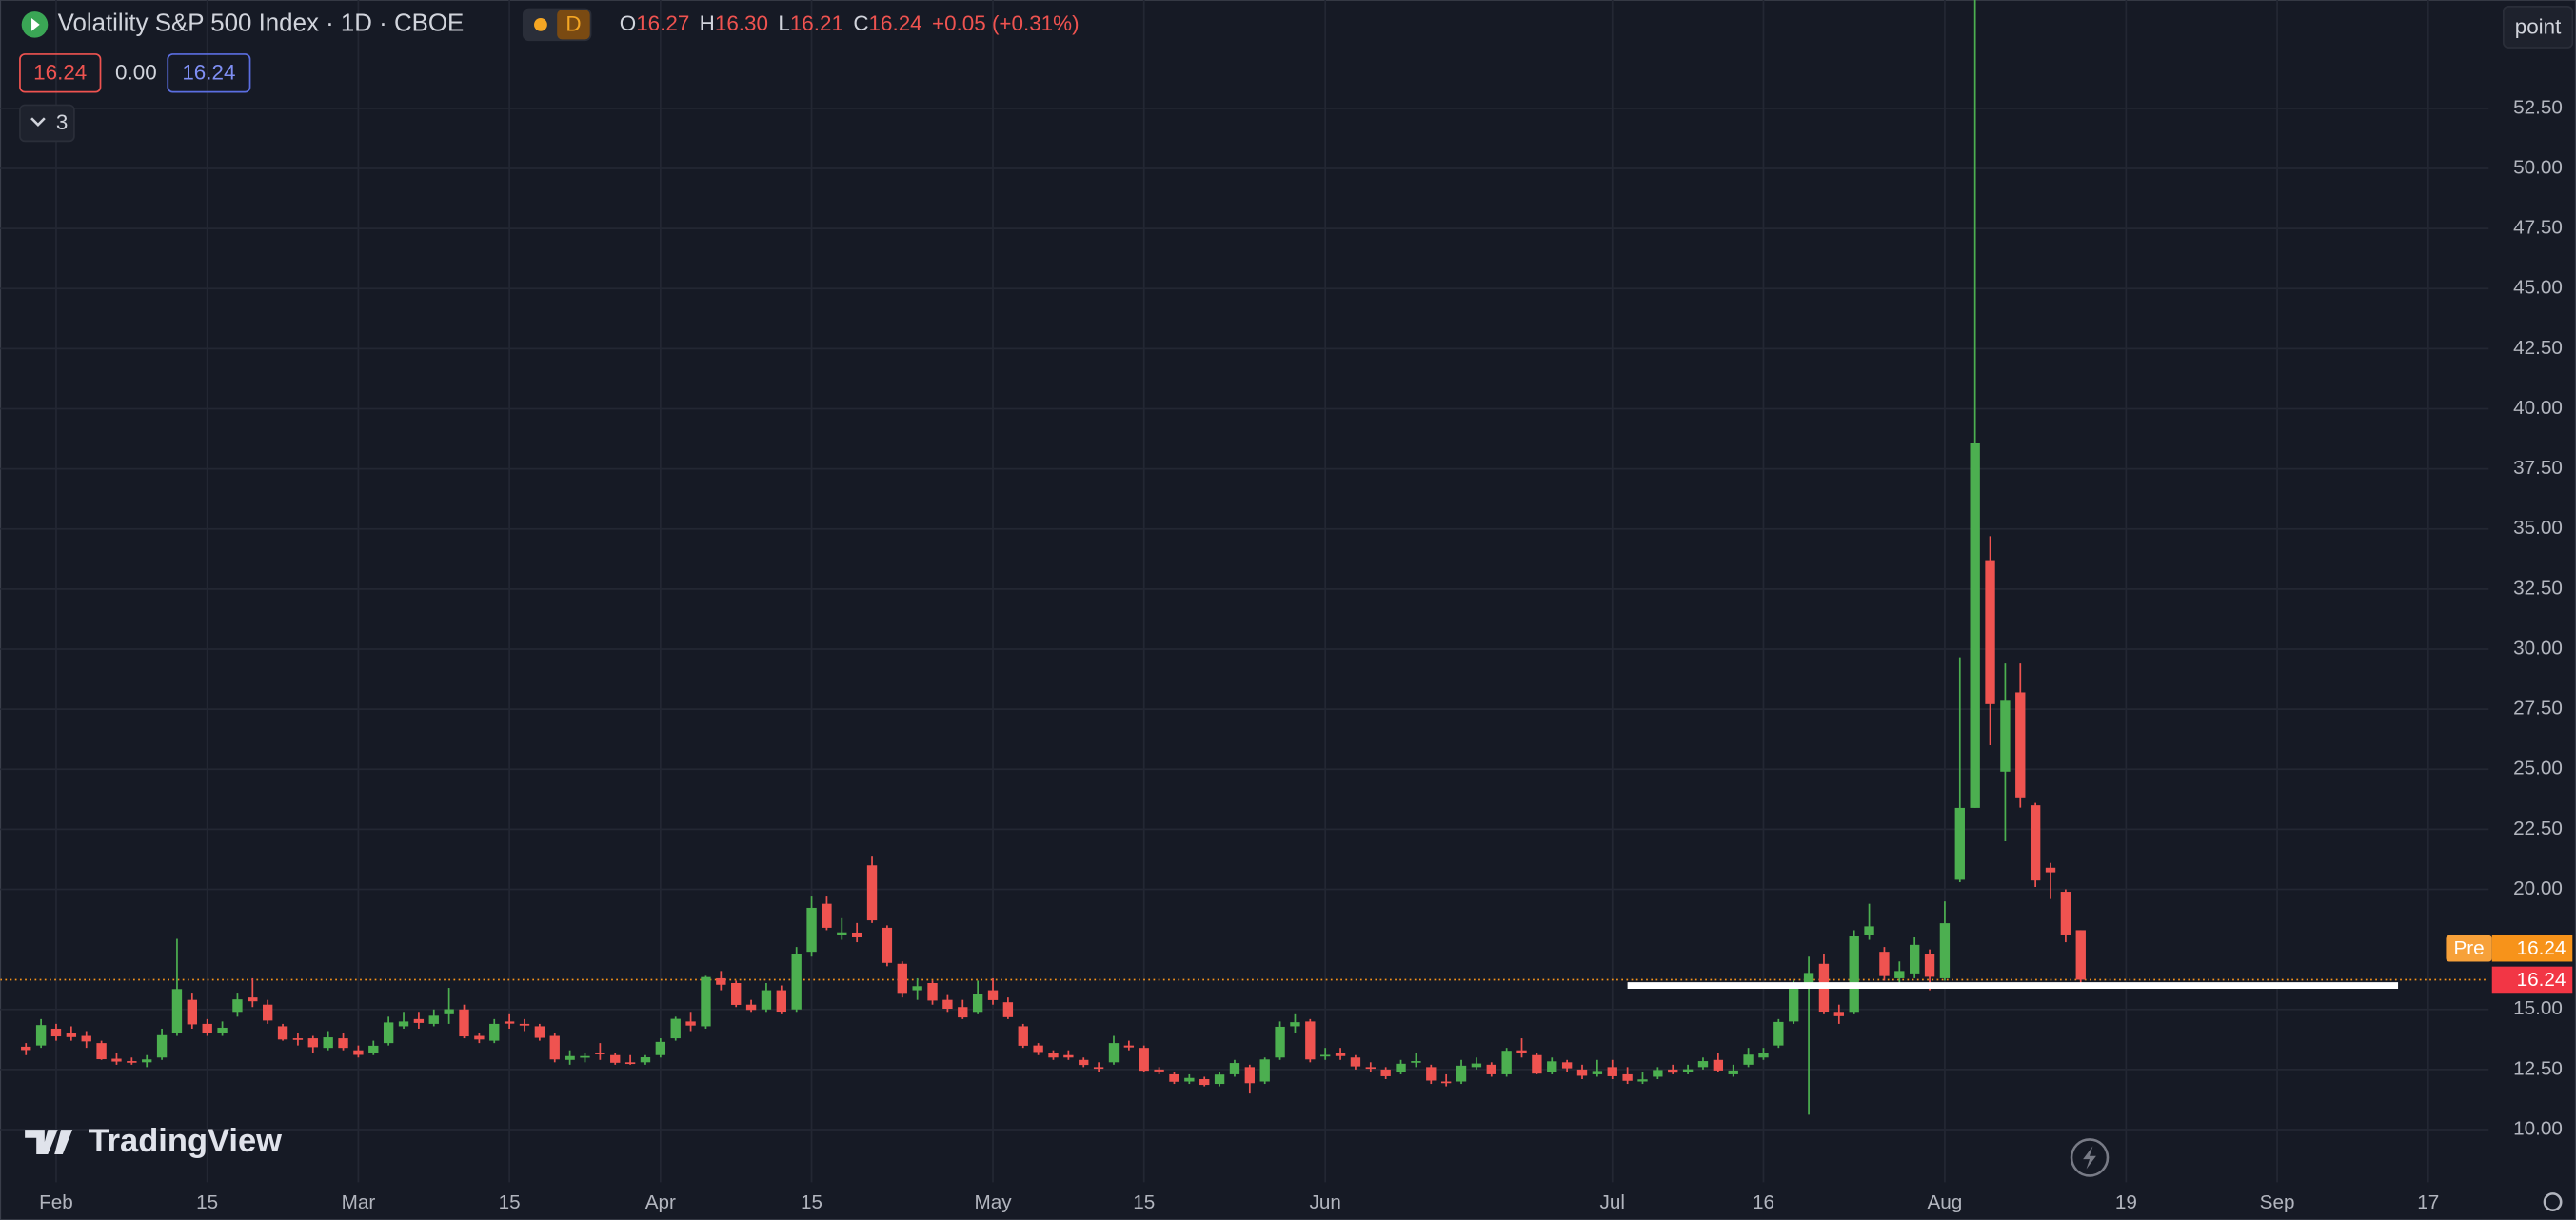 This screenshot has height=1220, width=2576. What do you see at coordinates (49, 1142) in the screenshot?
I see `brand-logo` at bounding box center [49, 1142].